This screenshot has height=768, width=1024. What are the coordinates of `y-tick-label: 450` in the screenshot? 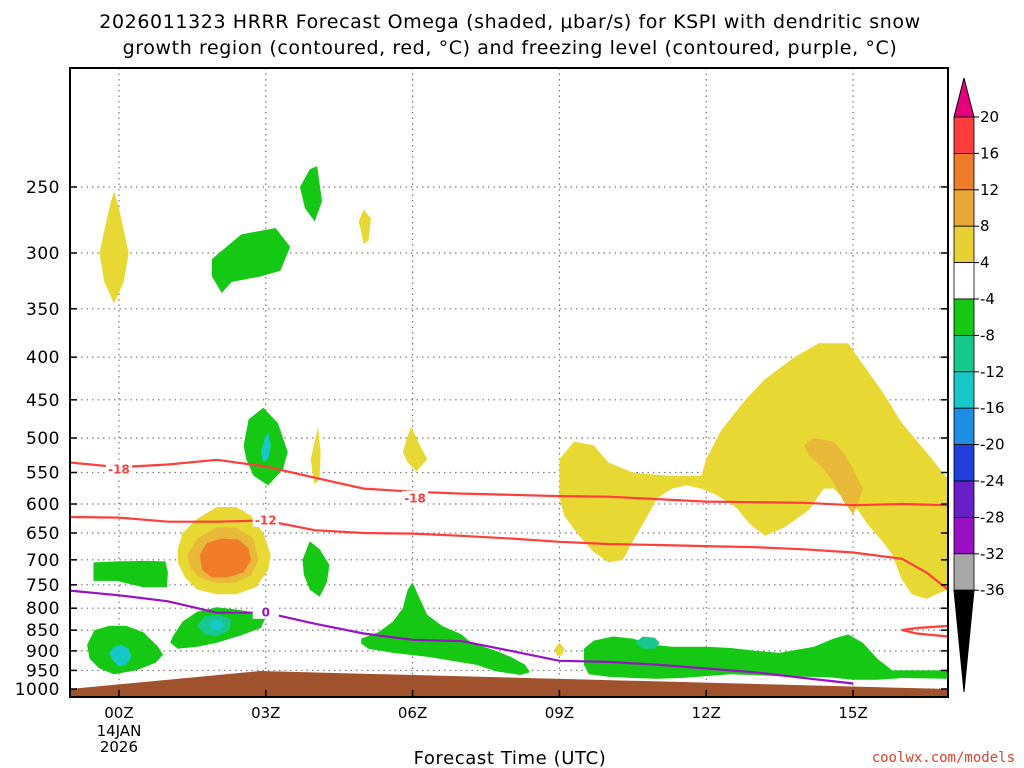 It's located at (43, 401).